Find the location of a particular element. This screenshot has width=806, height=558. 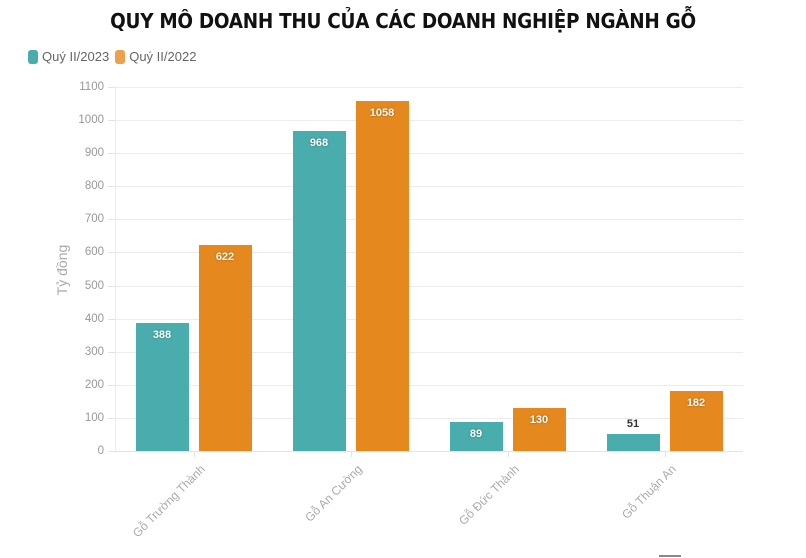

legend-item-2023: Quý II/2023 is located at coordinates (68, 56).